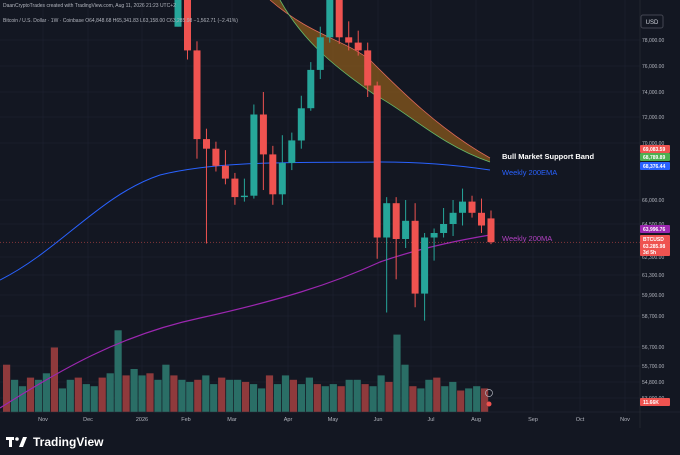 The height and width of the screenshot is (455, 680). I want to click on price-tag-label: 63,285.98, so click(654, 247).